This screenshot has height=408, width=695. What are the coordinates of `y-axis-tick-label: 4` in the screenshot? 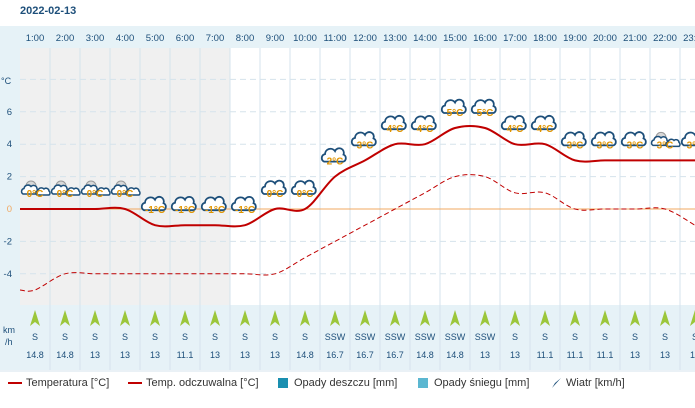 It's located at (9, 144).